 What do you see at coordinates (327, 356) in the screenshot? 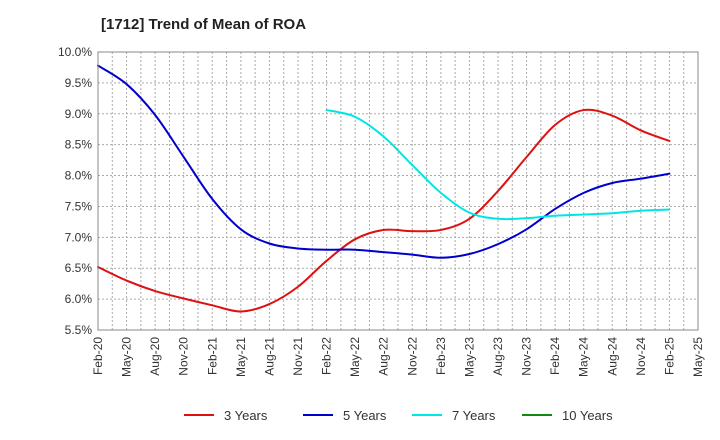
I see `x-tick-label: Feb-22` at bounding box center [327, 356].